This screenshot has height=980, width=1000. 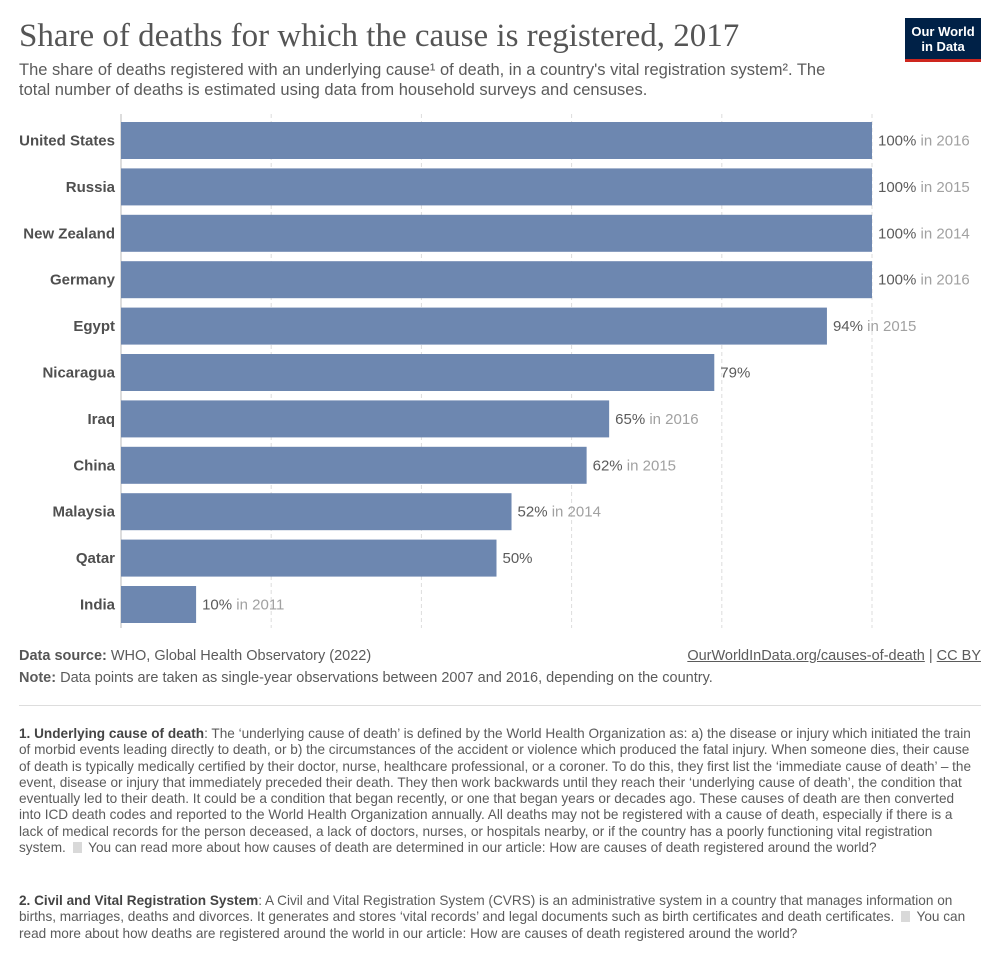 I want to click on owid-logo: Our World in Data, so click(x=943, y=40).